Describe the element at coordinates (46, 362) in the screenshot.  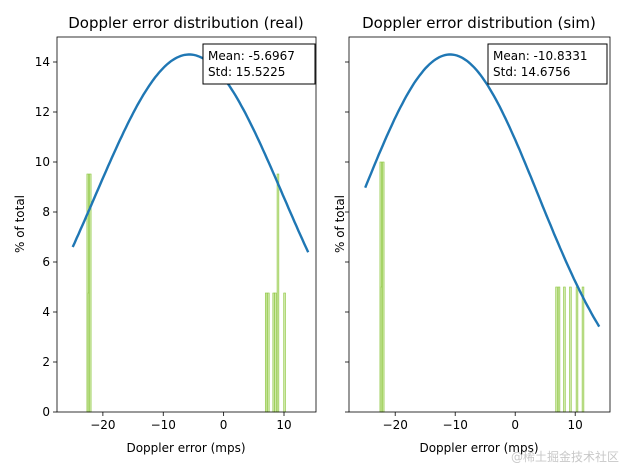
I see `y-tick-label: 2` at that location.